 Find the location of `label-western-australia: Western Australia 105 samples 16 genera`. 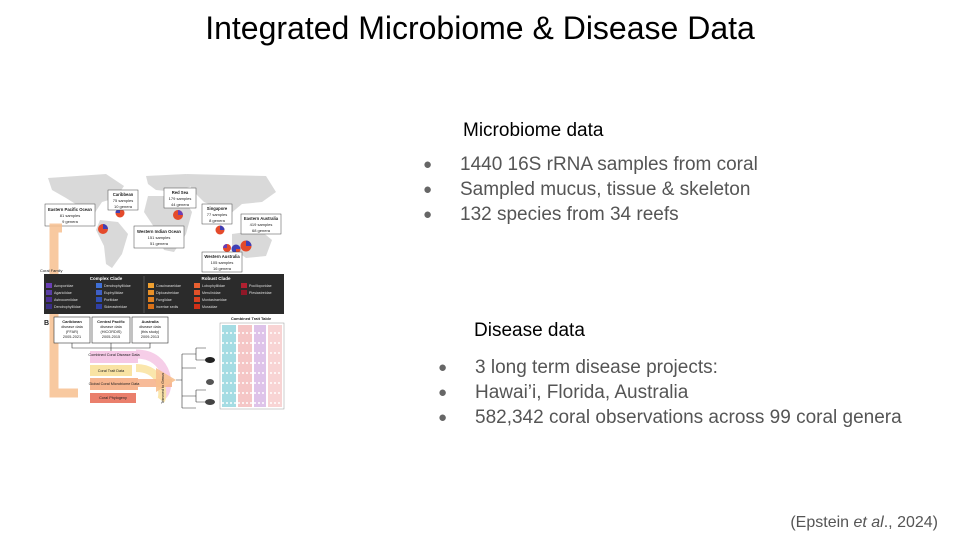

label-western-australia: Western Australia 105 samples 16 genera is located at coordinates (222, 262).